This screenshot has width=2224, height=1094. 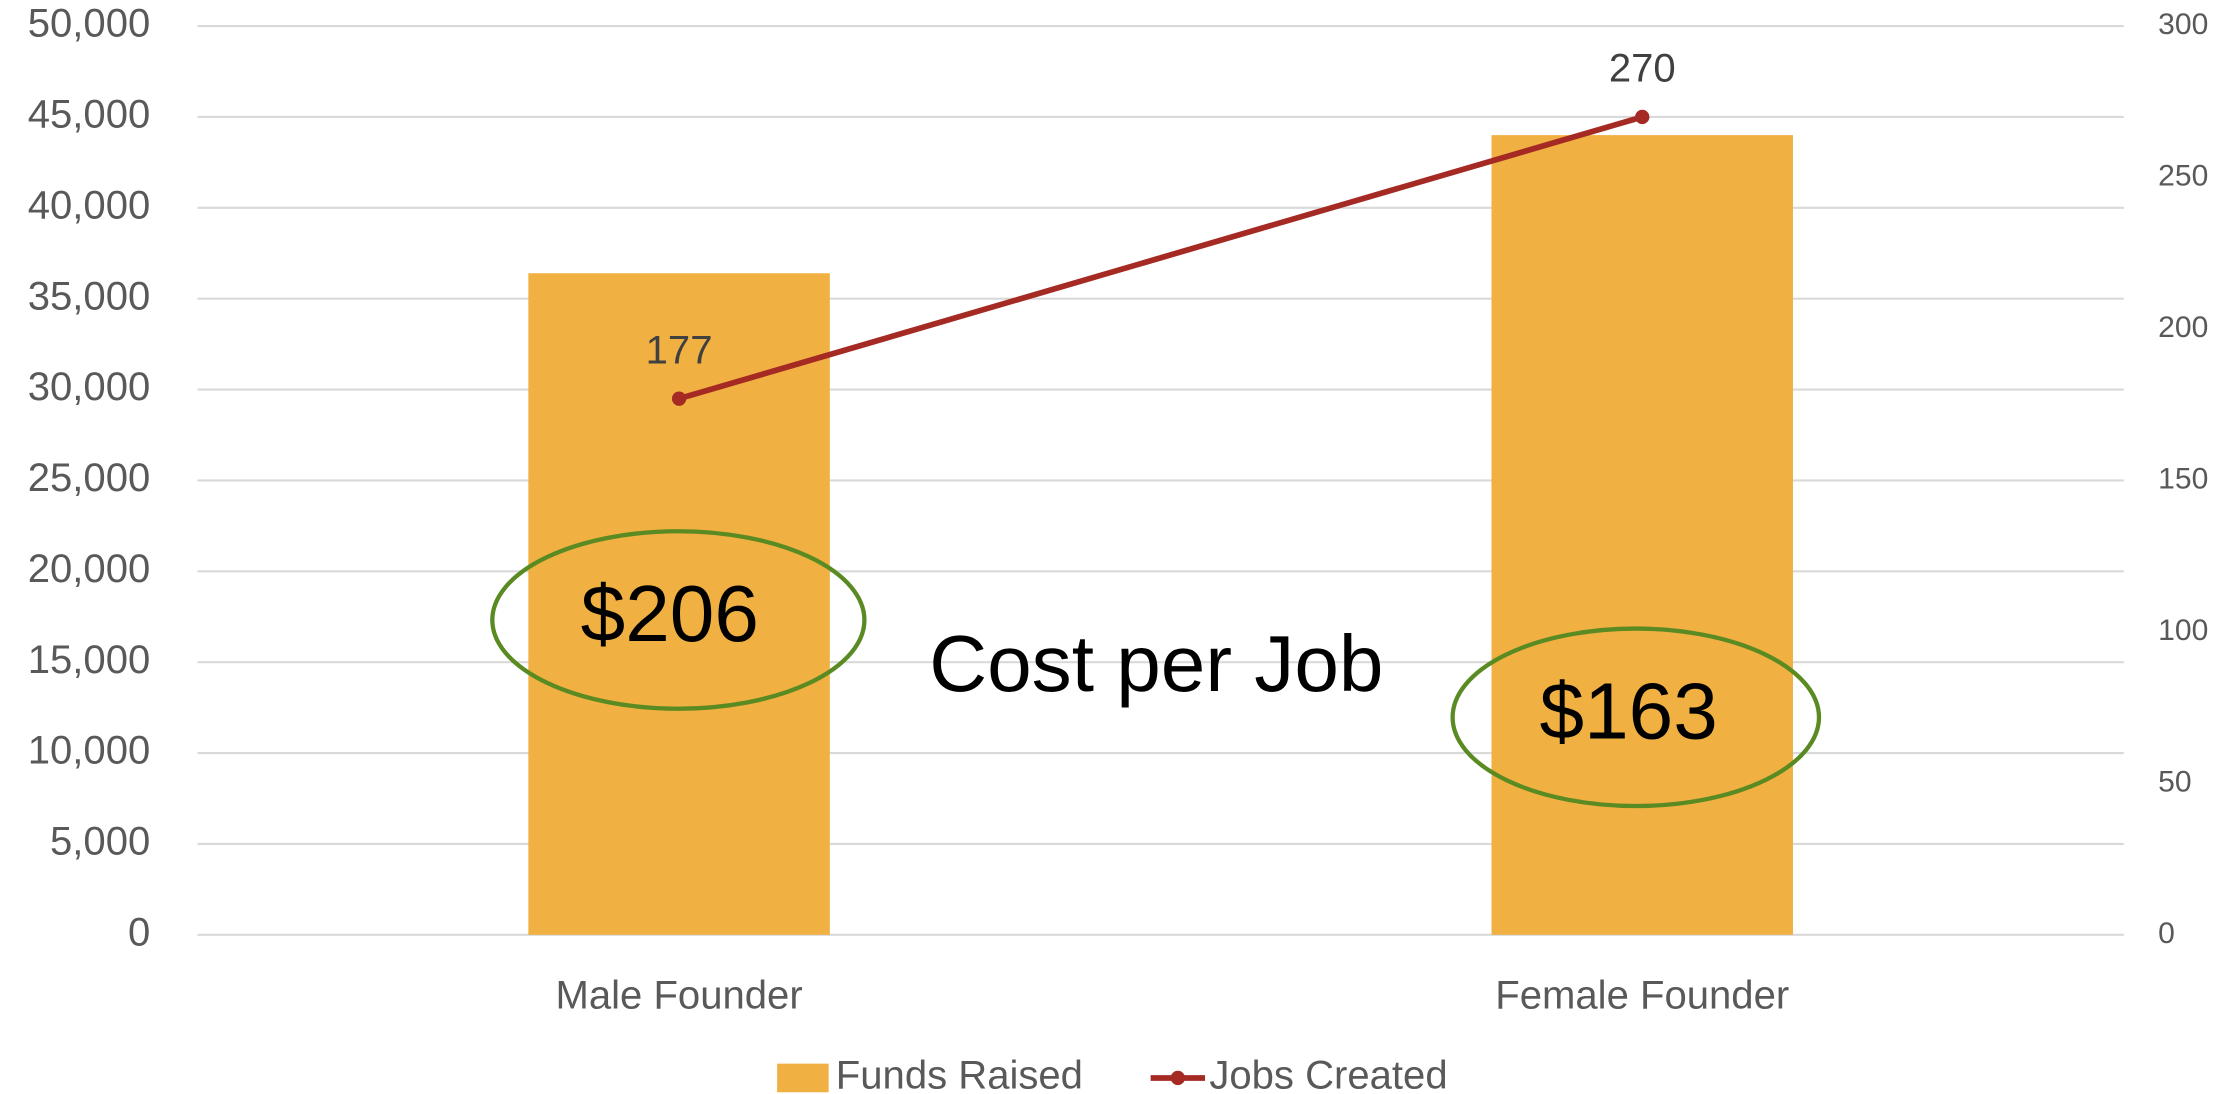 I want to click on data-label: 270, so click(x=1642, y=69).